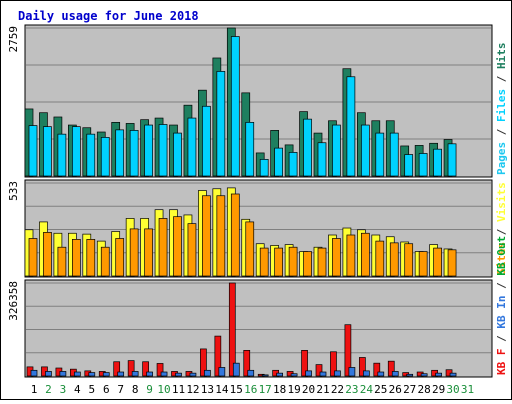 This screenshot has width=512, height=404. I want to click on x-axis-day-label-4: 4, so click(77, 389).